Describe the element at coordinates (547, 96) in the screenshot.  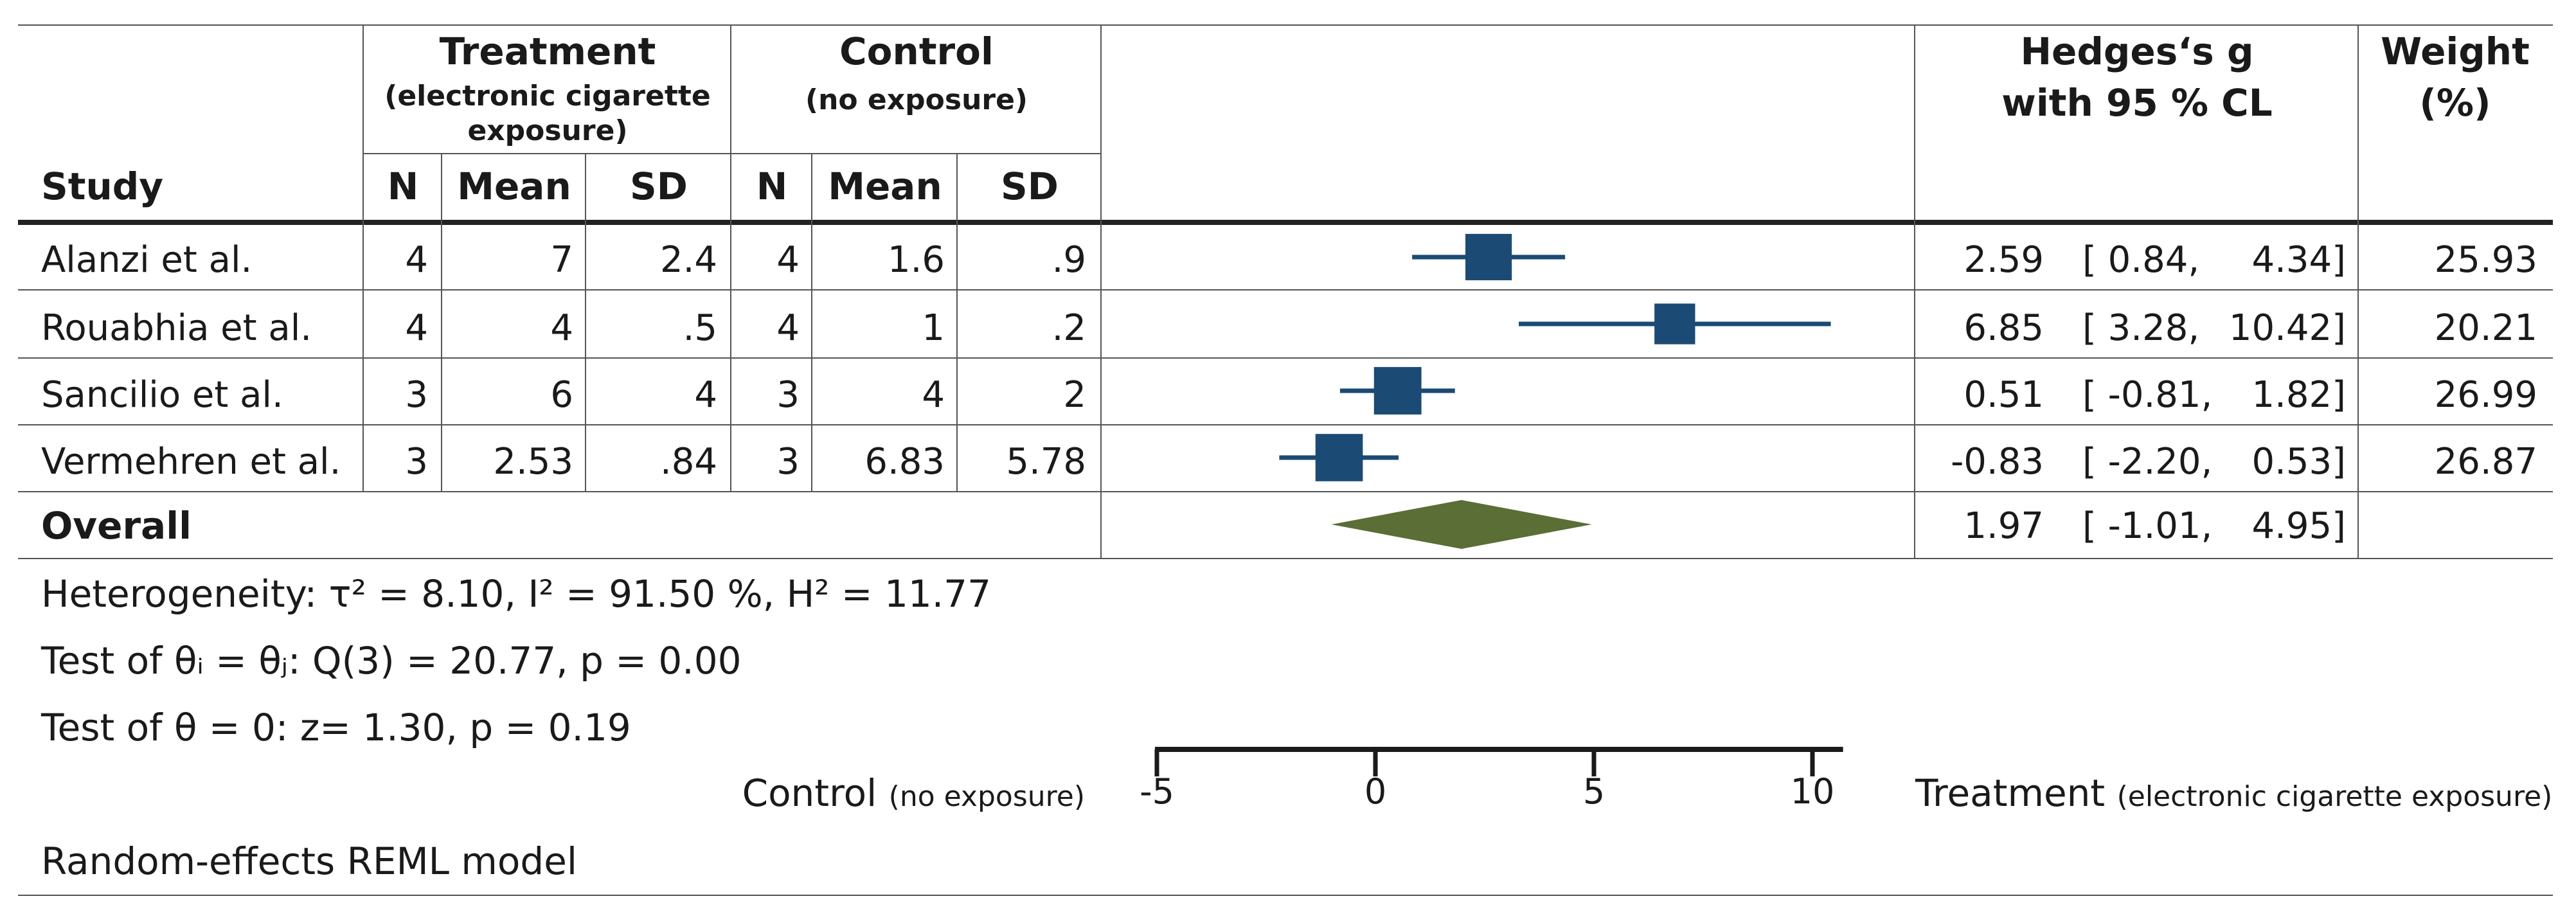
I see `treatment-subheader-1: (electronic cigarette` at that location.